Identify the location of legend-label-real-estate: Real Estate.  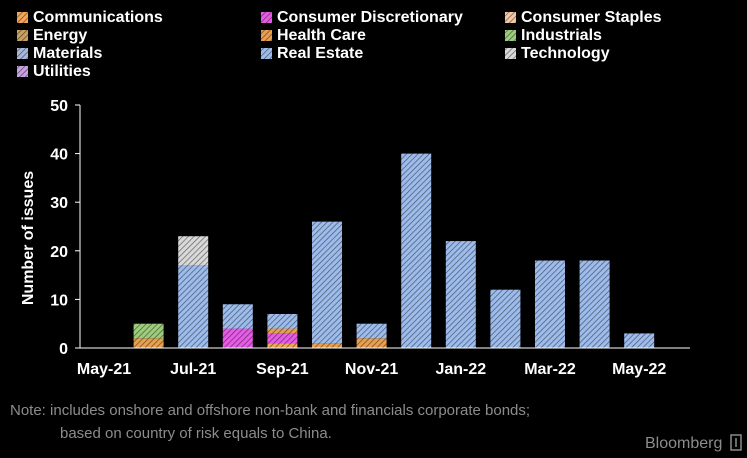
(320, 53).